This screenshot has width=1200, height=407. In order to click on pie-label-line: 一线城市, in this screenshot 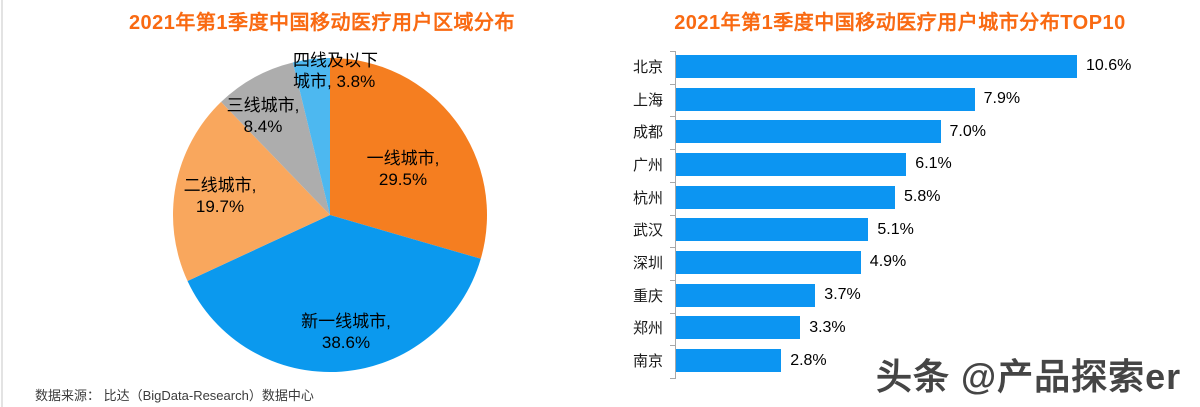, I will do `click(403, 158)`.